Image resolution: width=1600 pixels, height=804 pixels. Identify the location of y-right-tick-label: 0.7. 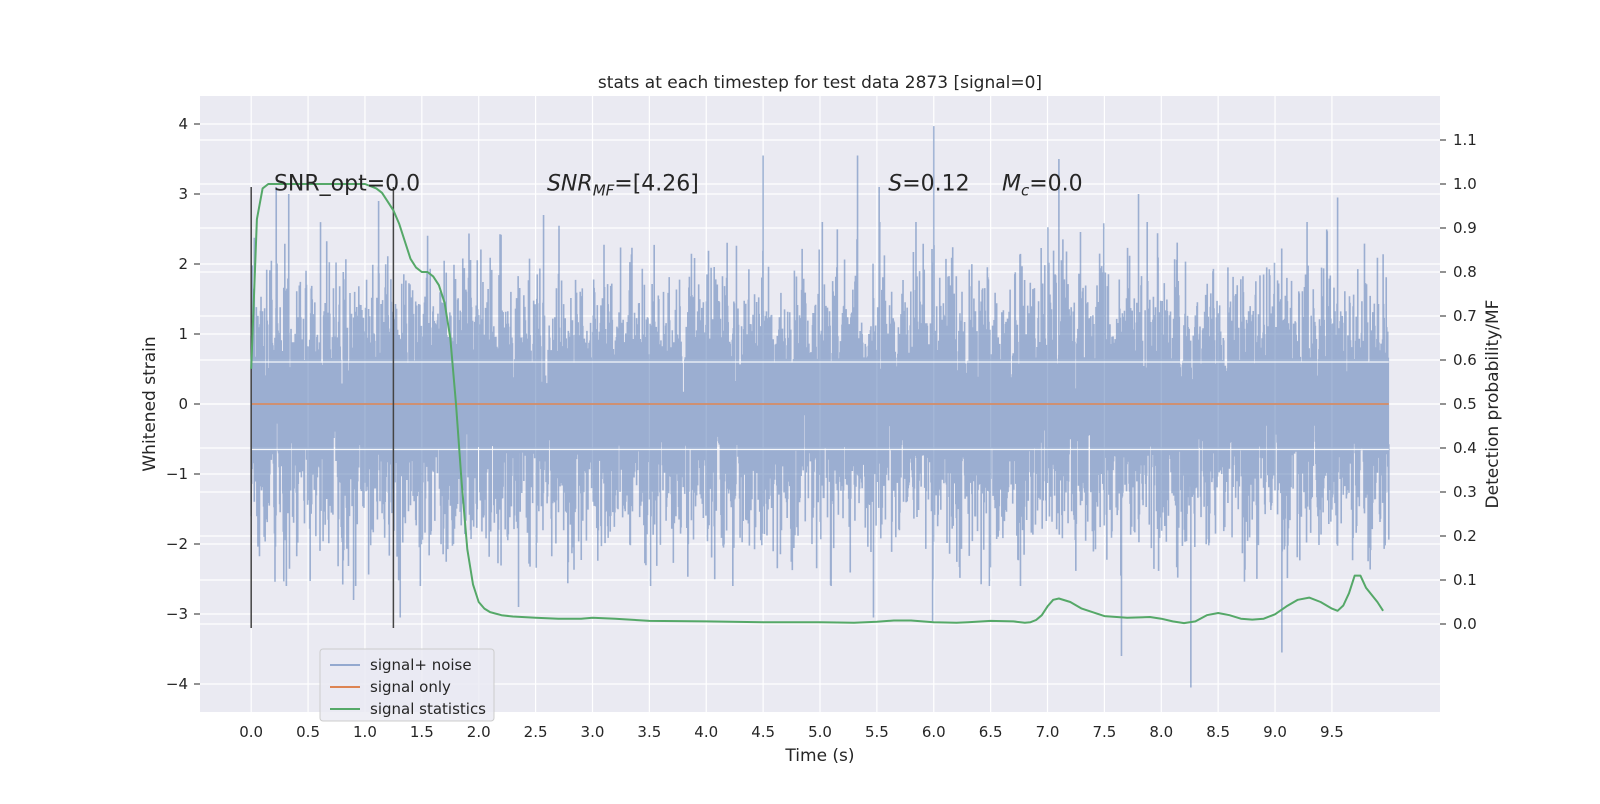
(1465, 316).